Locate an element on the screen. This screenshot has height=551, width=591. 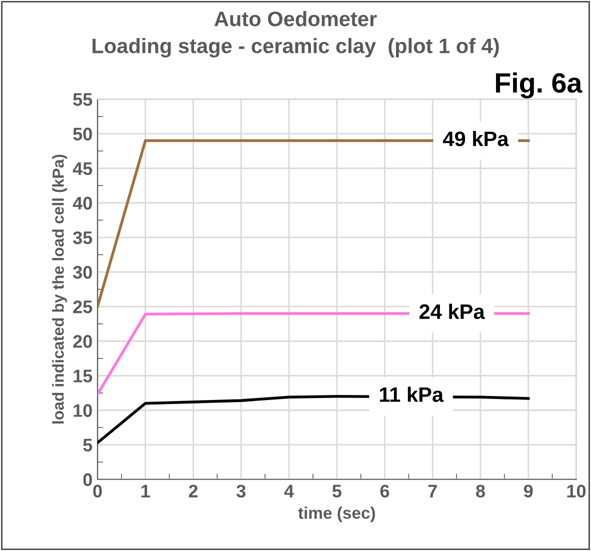
x-tick-label: 2 is located at coordinates (193, 491).